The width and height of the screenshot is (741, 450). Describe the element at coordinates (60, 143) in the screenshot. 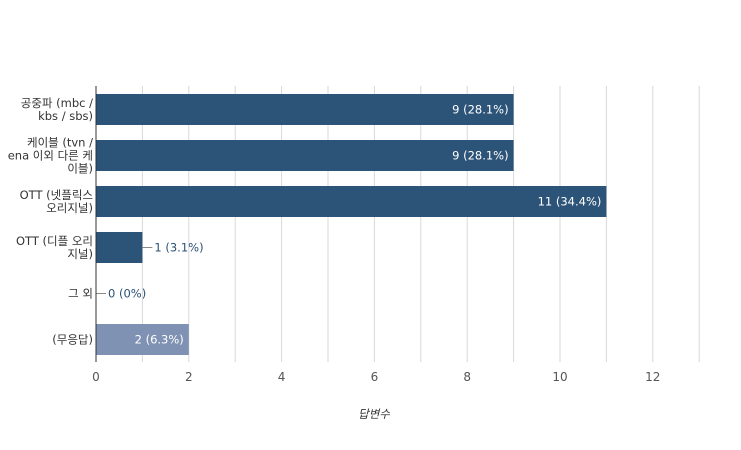

I see `category-label: 케이블 (tvn /` at that location.